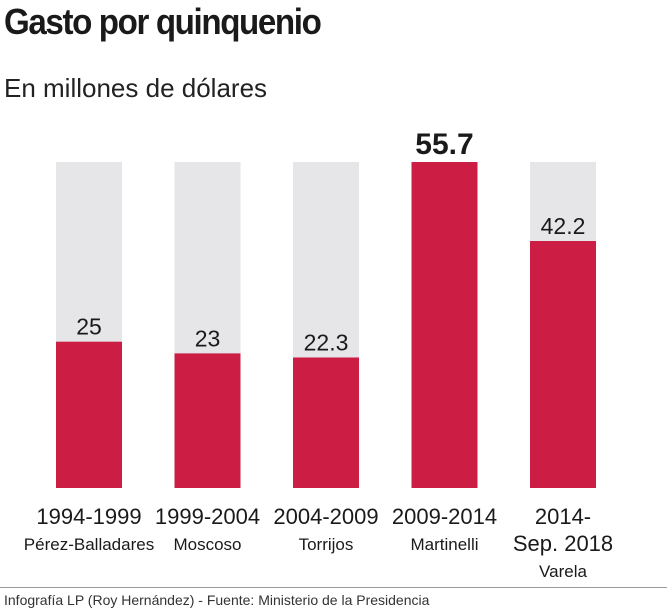  What do you see at coordinates (88, 516) in the screenshot?
I see `category-period-label: 1994-1999` at bounding box center [88, 516].